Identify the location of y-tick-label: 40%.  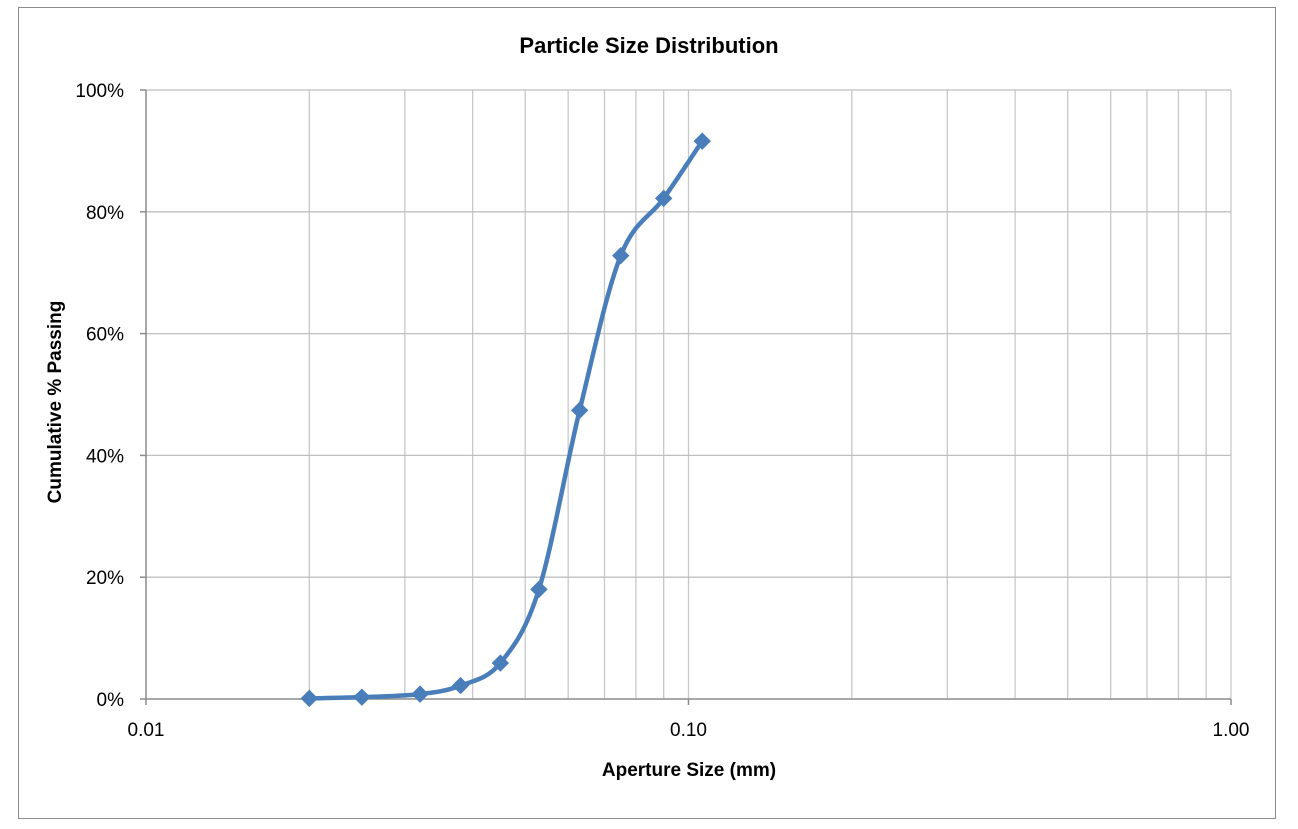
(105, 456).